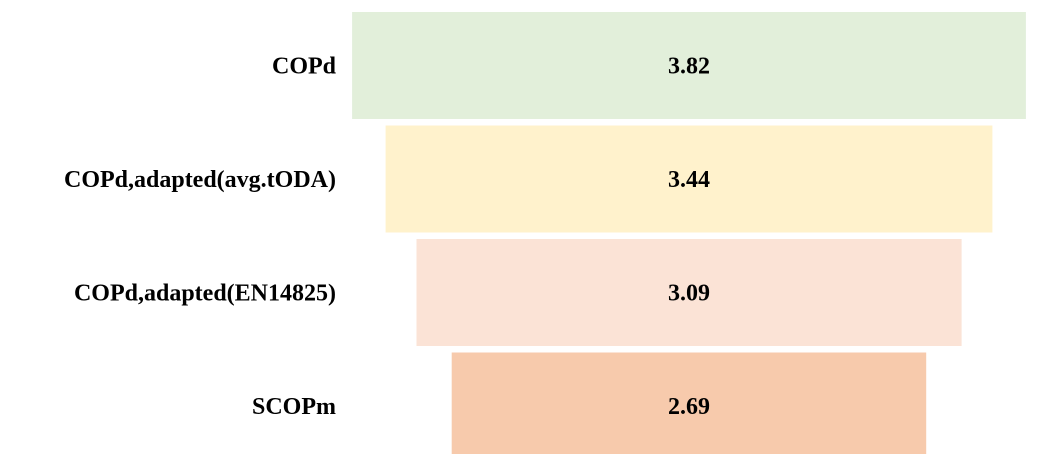 The height and width of the screenshot is (454, 1046). I want to click on value-label-2: 3.44, so click(689, 180).